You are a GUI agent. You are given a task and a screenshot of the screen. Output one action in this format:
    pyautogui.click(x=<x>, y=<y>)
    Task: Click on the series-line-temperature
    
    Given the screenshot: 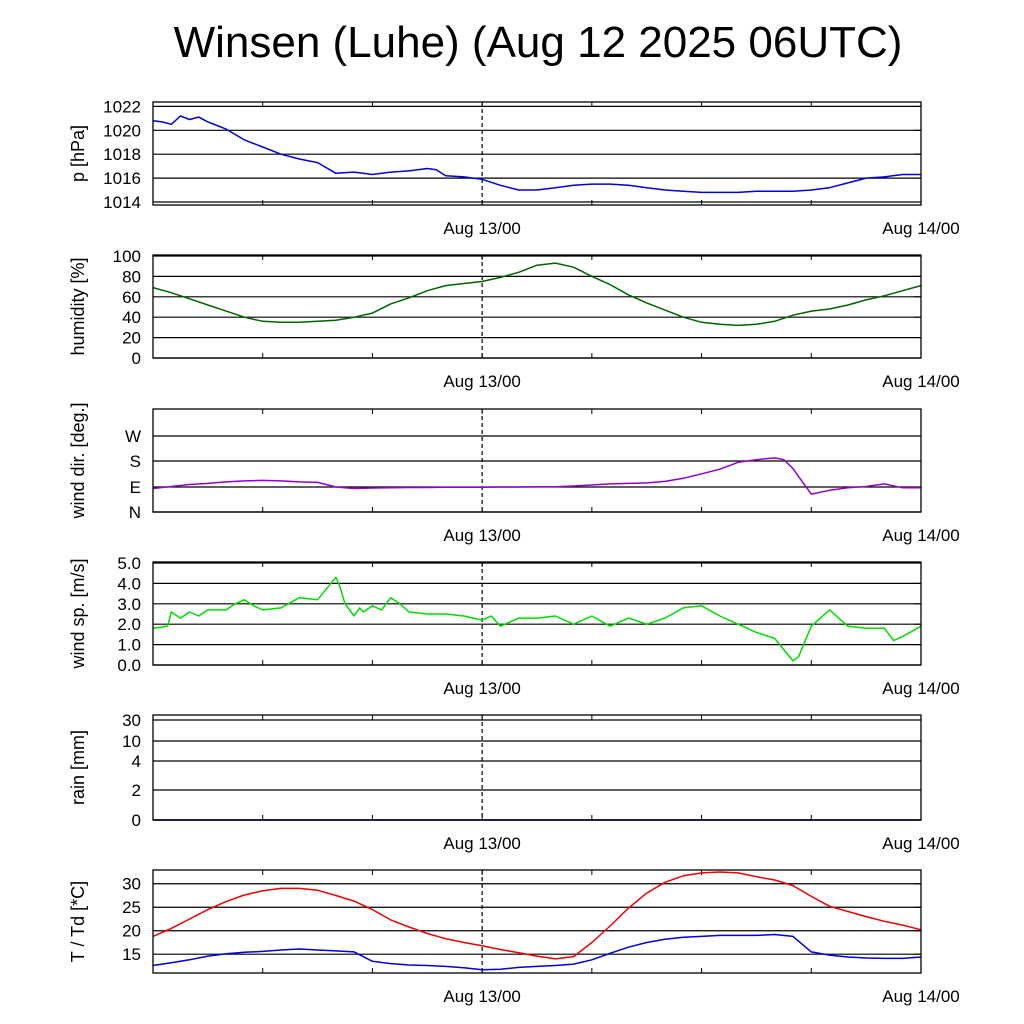 What is the action you would take?
    pyautogui.click(x=537, y=915)
    